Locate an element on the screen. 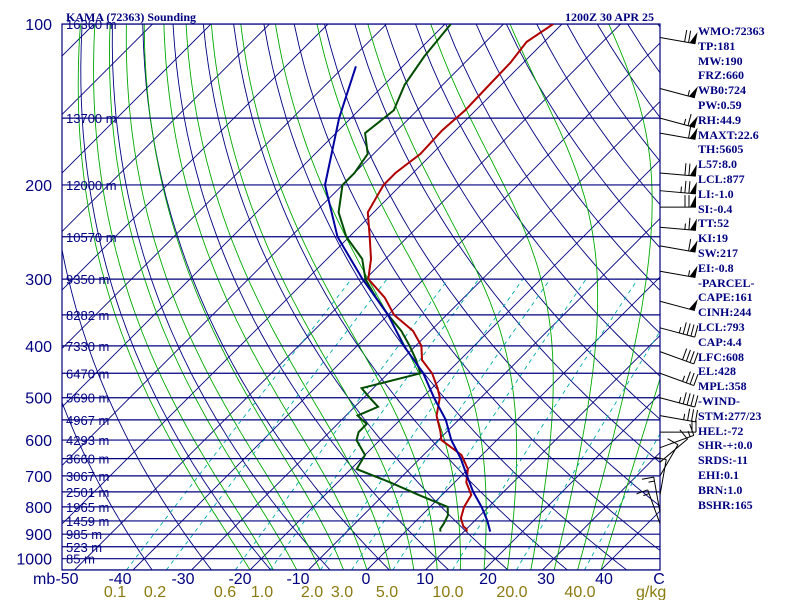 This screenshot has width=800, height=600. index-item: STM:277/23 is located at coordinates (730, 415).